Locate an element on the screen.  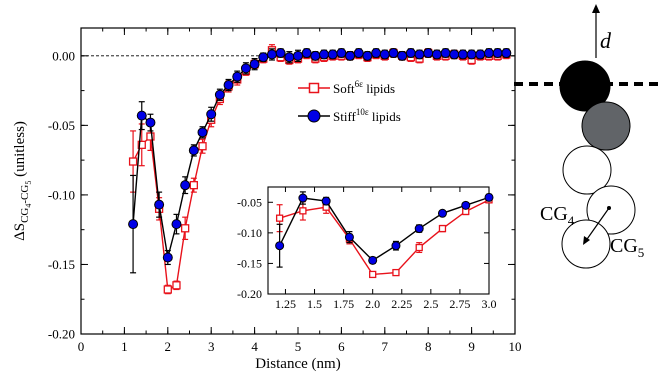
cg4-cg5-arrowhead is located at coordinates (586, 240).